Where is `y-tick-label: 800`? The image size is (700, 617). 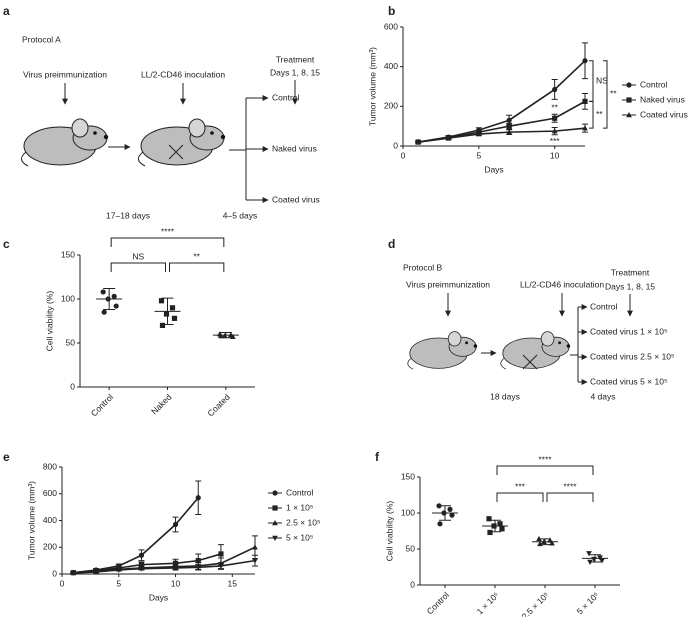 y-tick-label: 800 is located at coordinates (50, 466).